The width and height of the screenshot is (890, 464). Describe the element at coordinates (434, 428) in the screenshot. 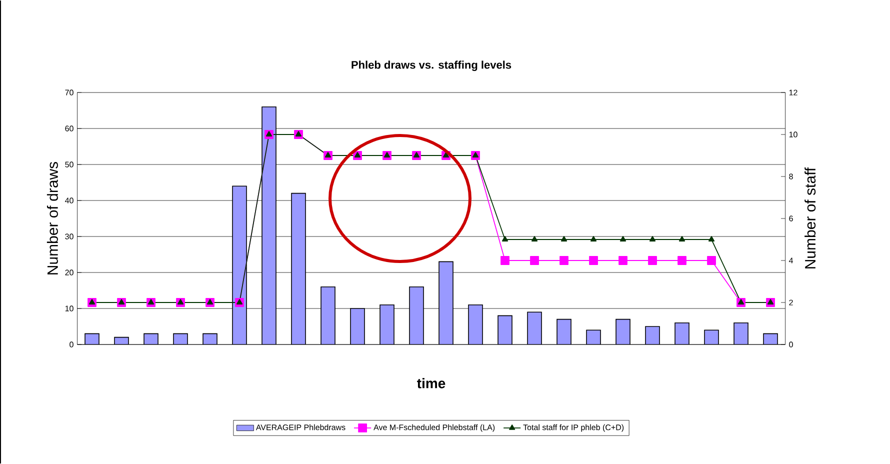

I see `legend-label: Ave M-Fscheduled Phlebstaff (LA)` at that location.